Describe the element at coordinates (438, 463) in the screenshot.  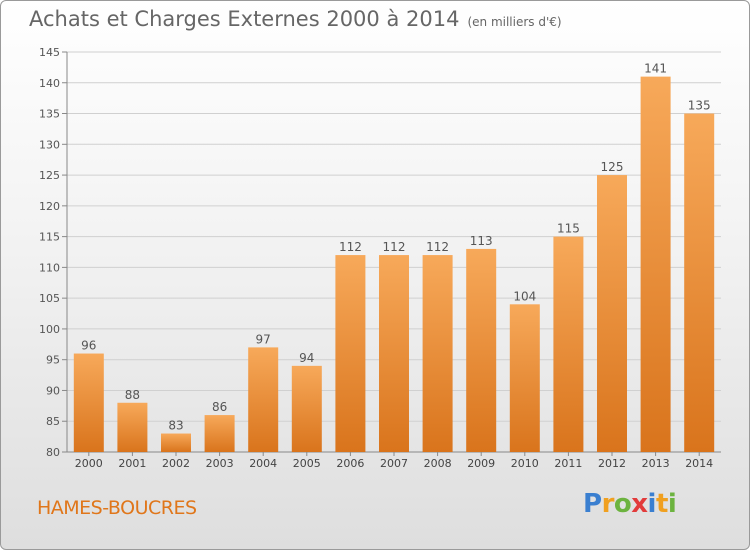
I see `x-tick-label: 2008` at that location.